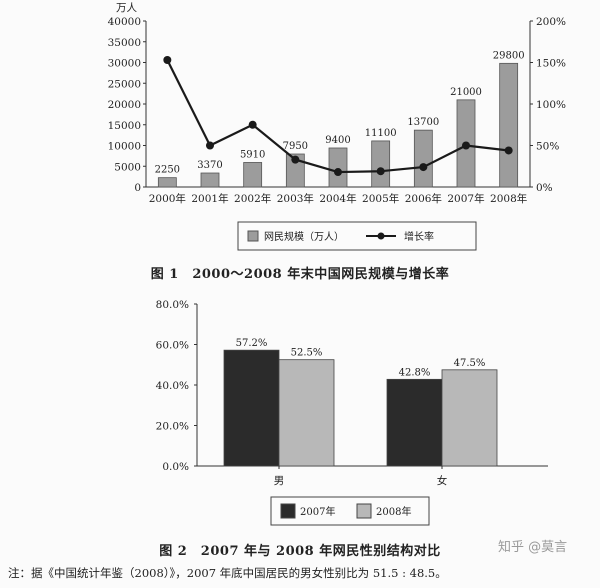 The image size is (600, 588). I want to click on x-tick-label: 2006年, so click(423, 198).